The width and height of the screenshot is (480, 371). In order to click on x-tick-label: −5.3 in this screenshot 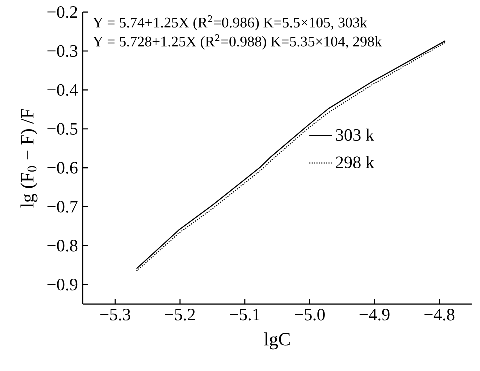, I will do `click(115, 315)`.